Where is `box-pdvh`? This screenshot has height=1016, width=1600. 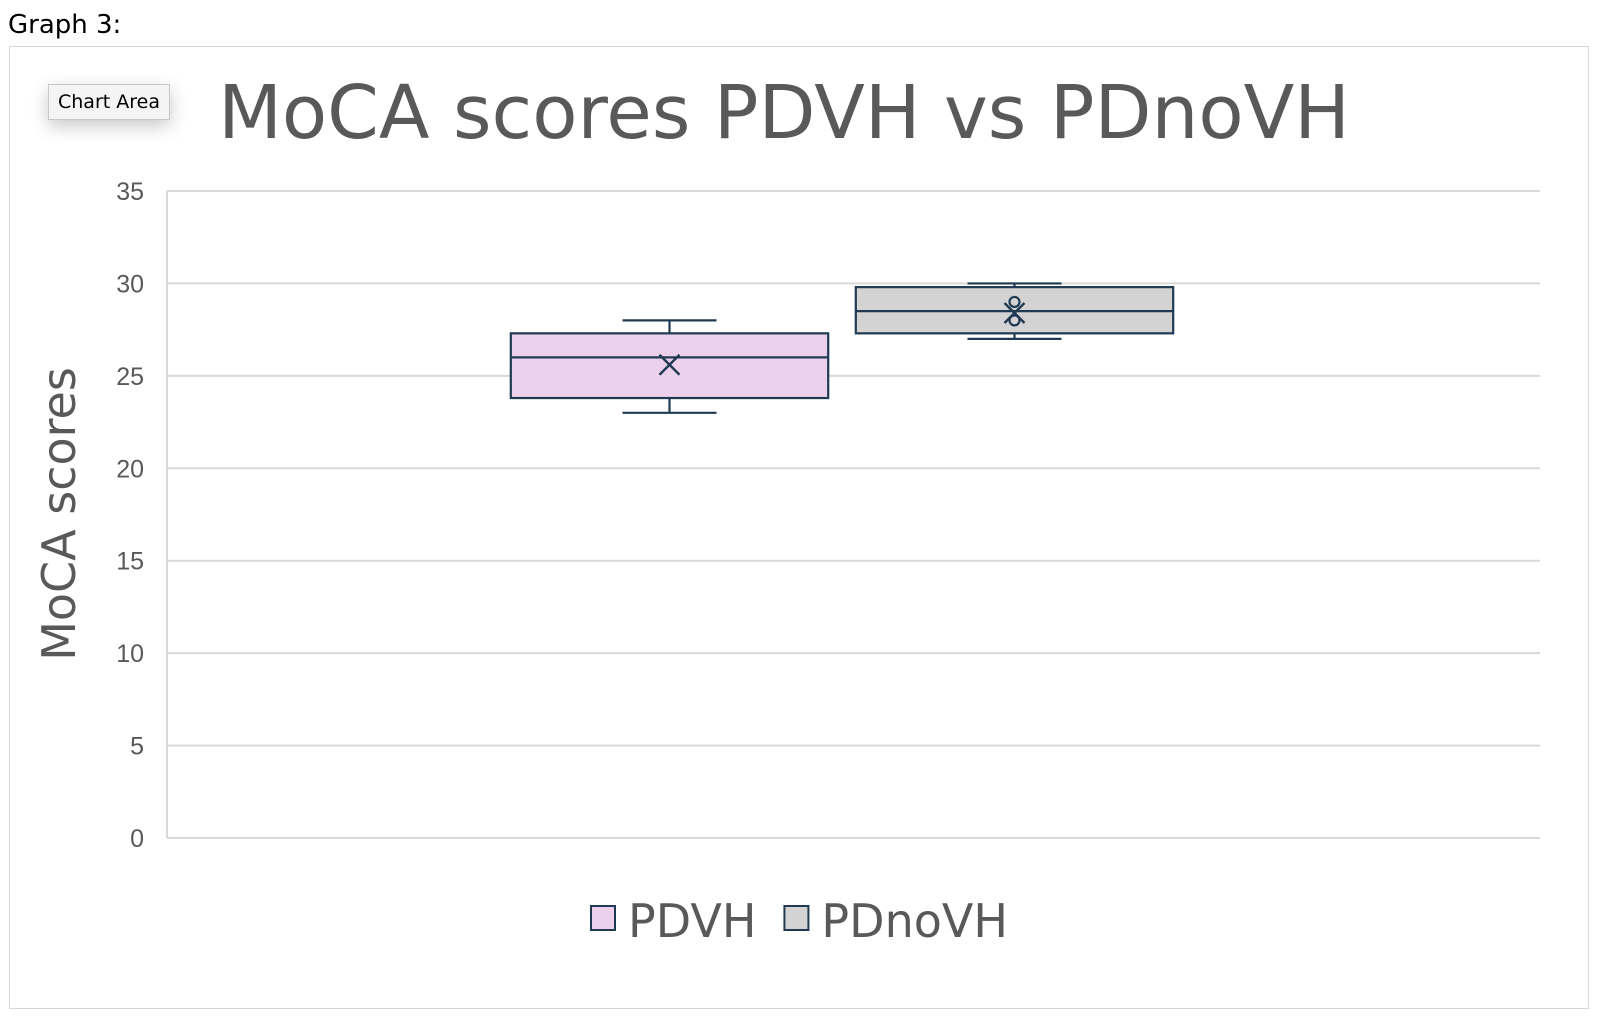
box-pdvh is located at coordinates (669, 366).